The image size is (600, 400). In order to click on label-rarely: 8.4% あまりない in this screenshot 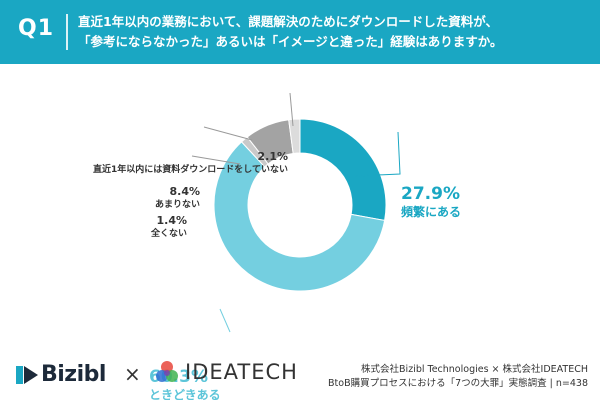, I will do `click(150, 198)`.